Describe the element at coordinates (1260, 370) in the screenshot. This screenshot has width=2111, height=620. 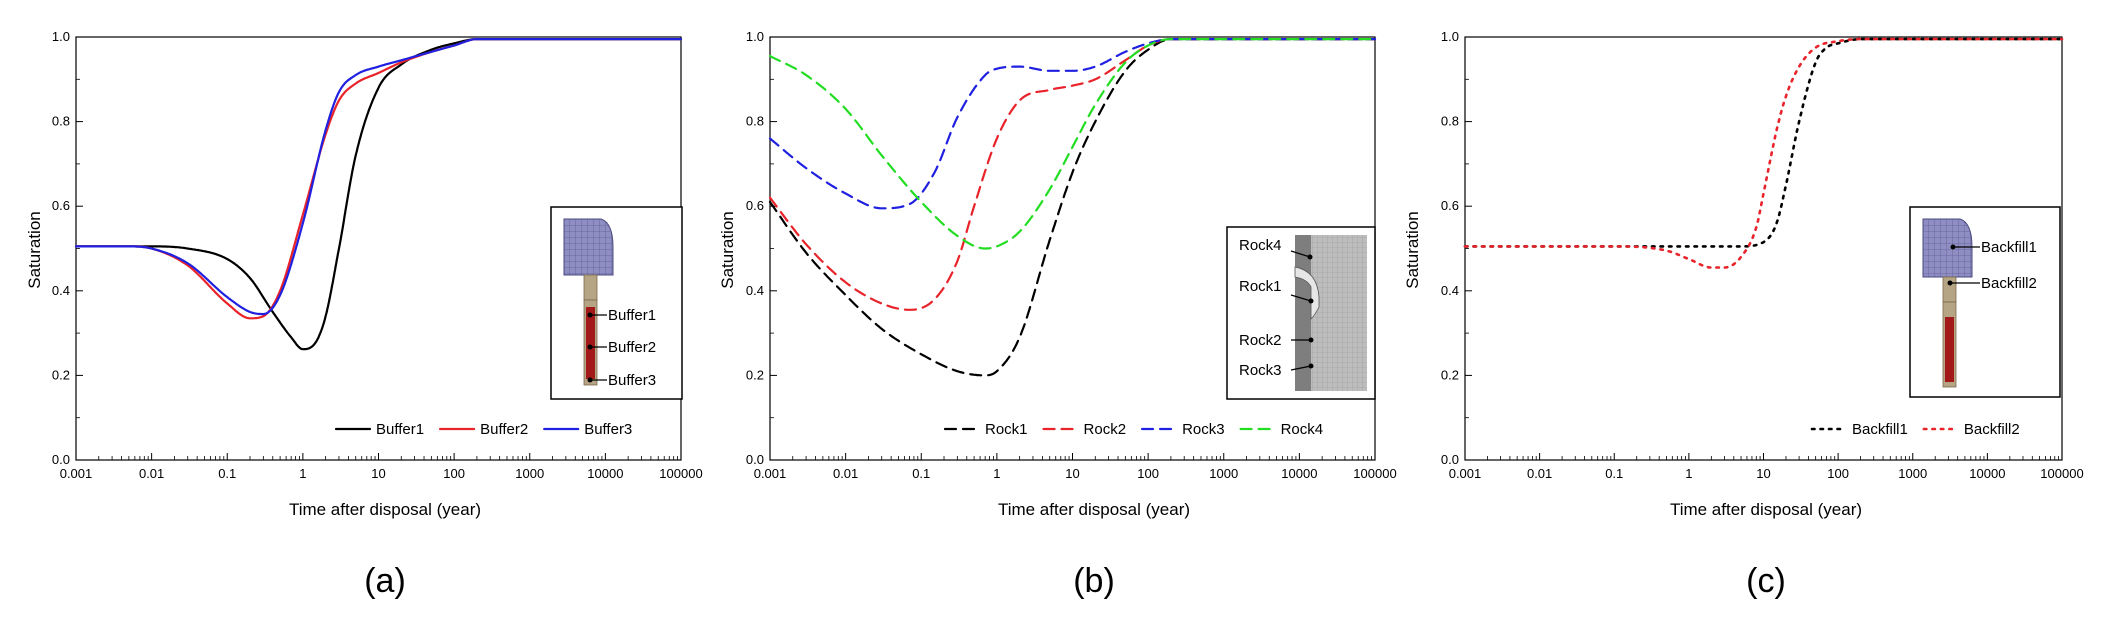
I see `inset-label-rock3: Rock3` at that location.